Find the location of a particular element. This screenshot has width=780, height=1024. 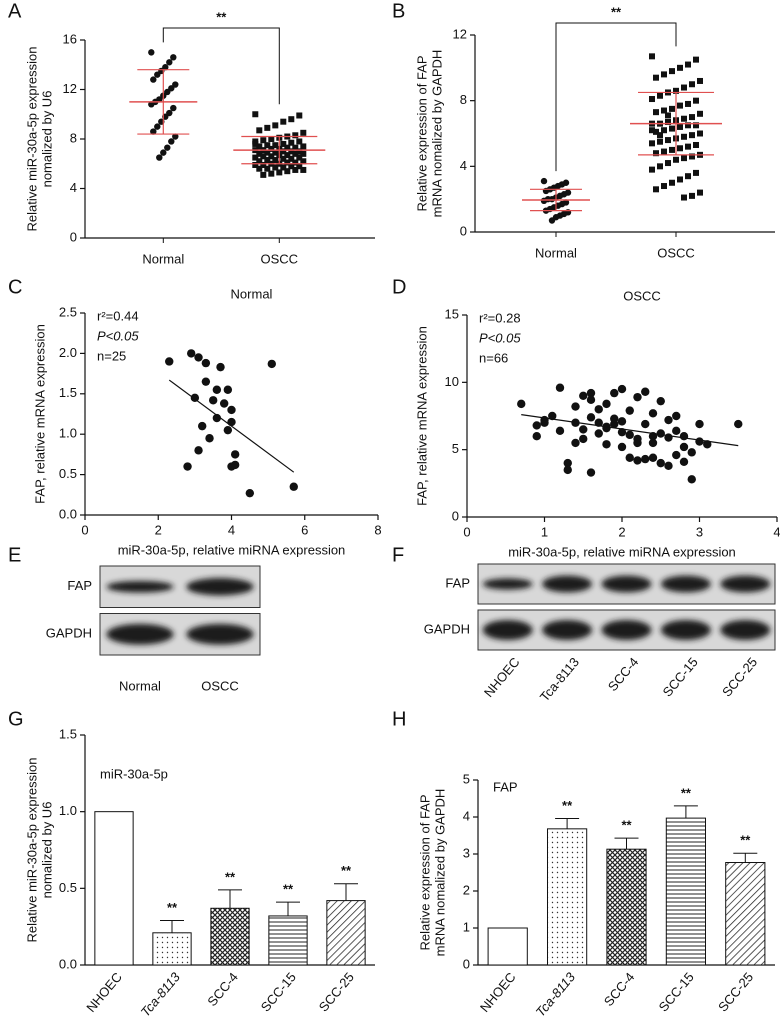

x-tick-label: SCC-4 is located at coordinates (222, 989).